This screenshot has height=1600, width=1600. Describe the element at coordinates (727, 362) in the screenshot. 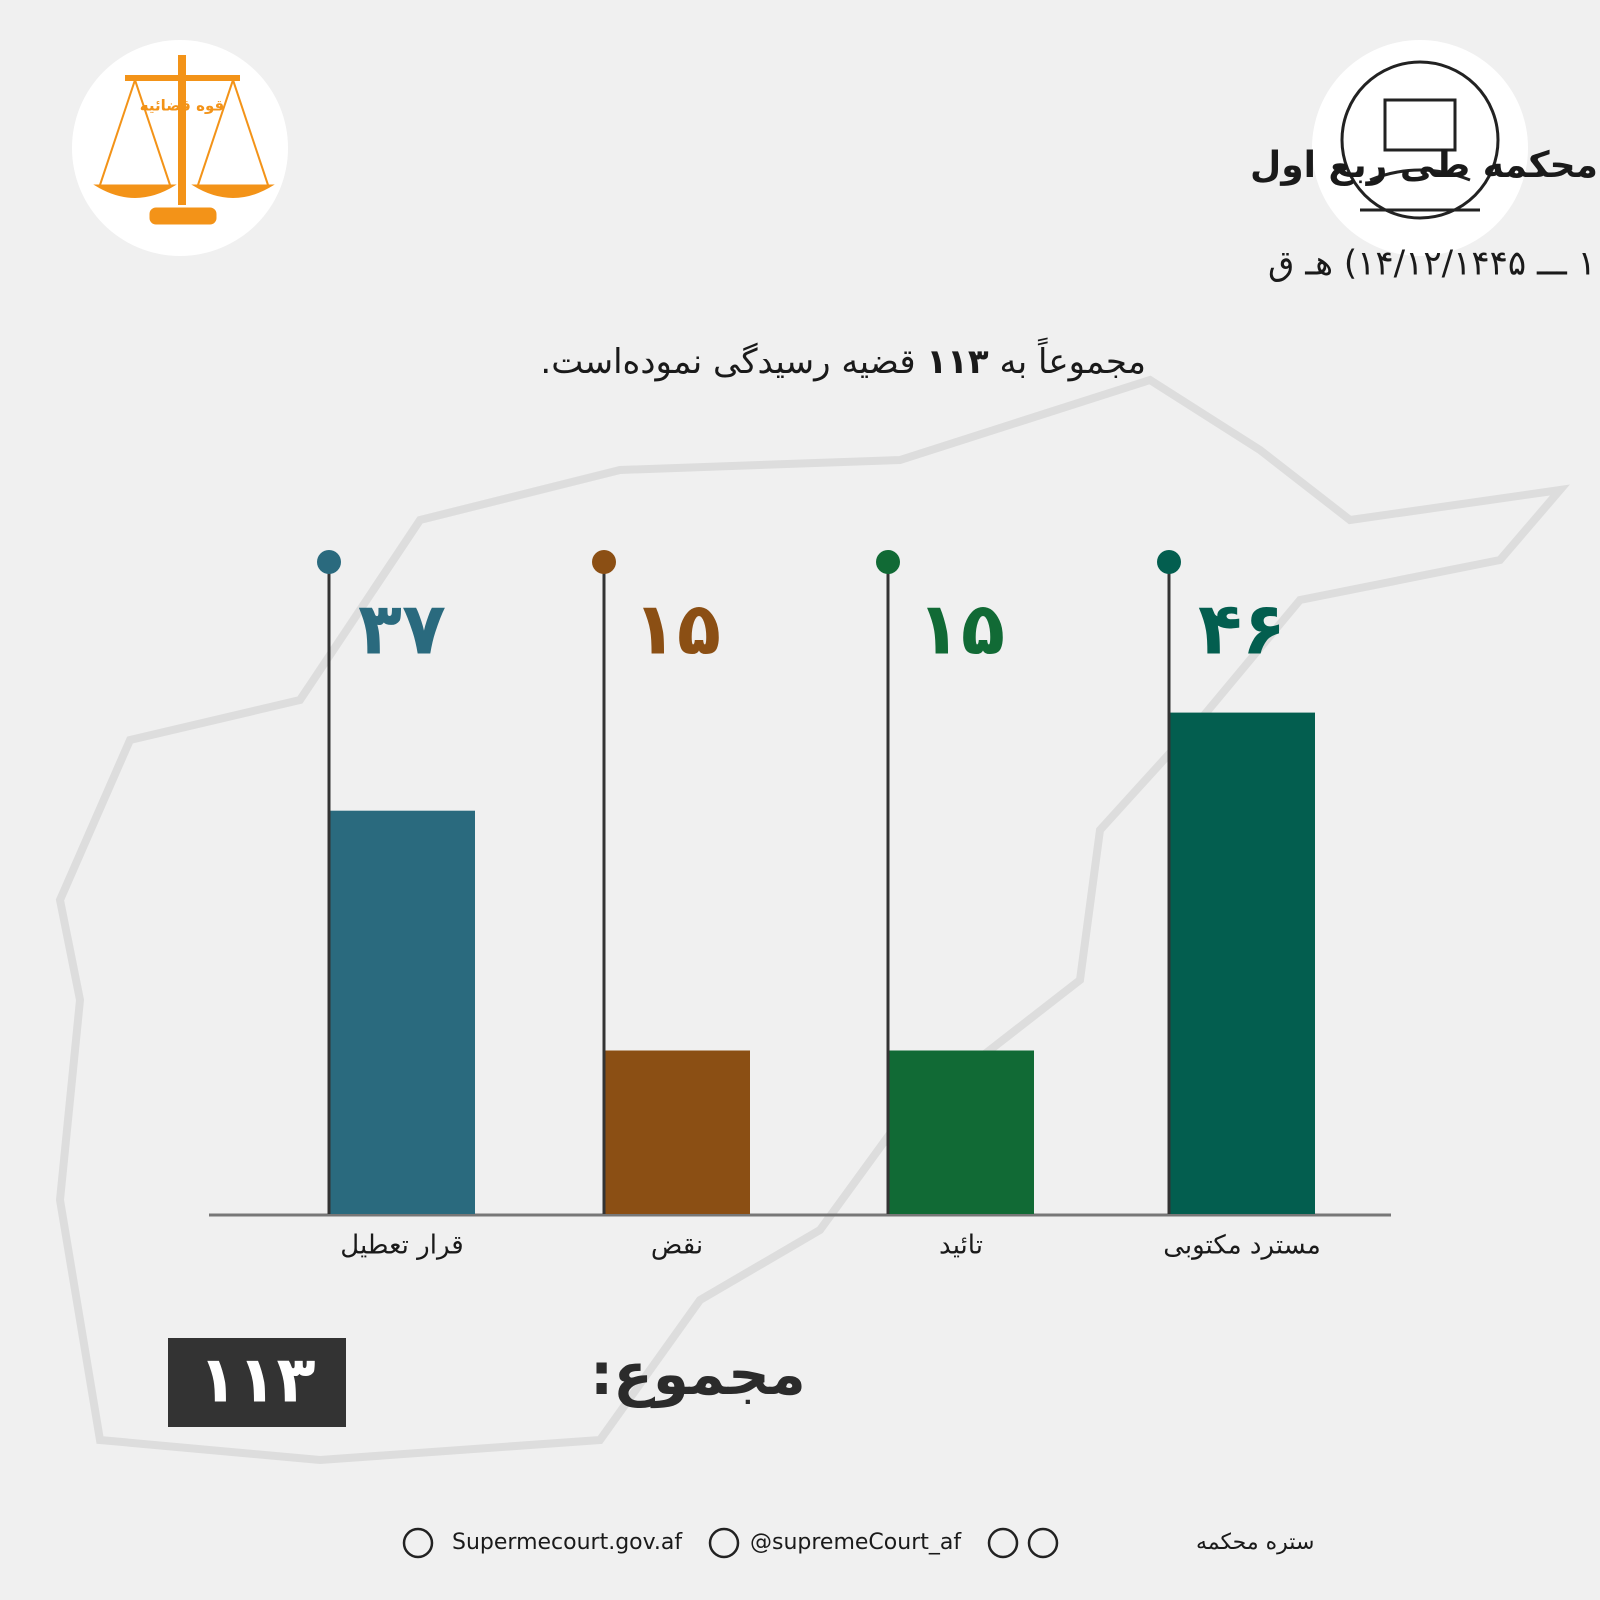

I see `summary-after: قضیه رسیدگی نموده‌است.` at that location.